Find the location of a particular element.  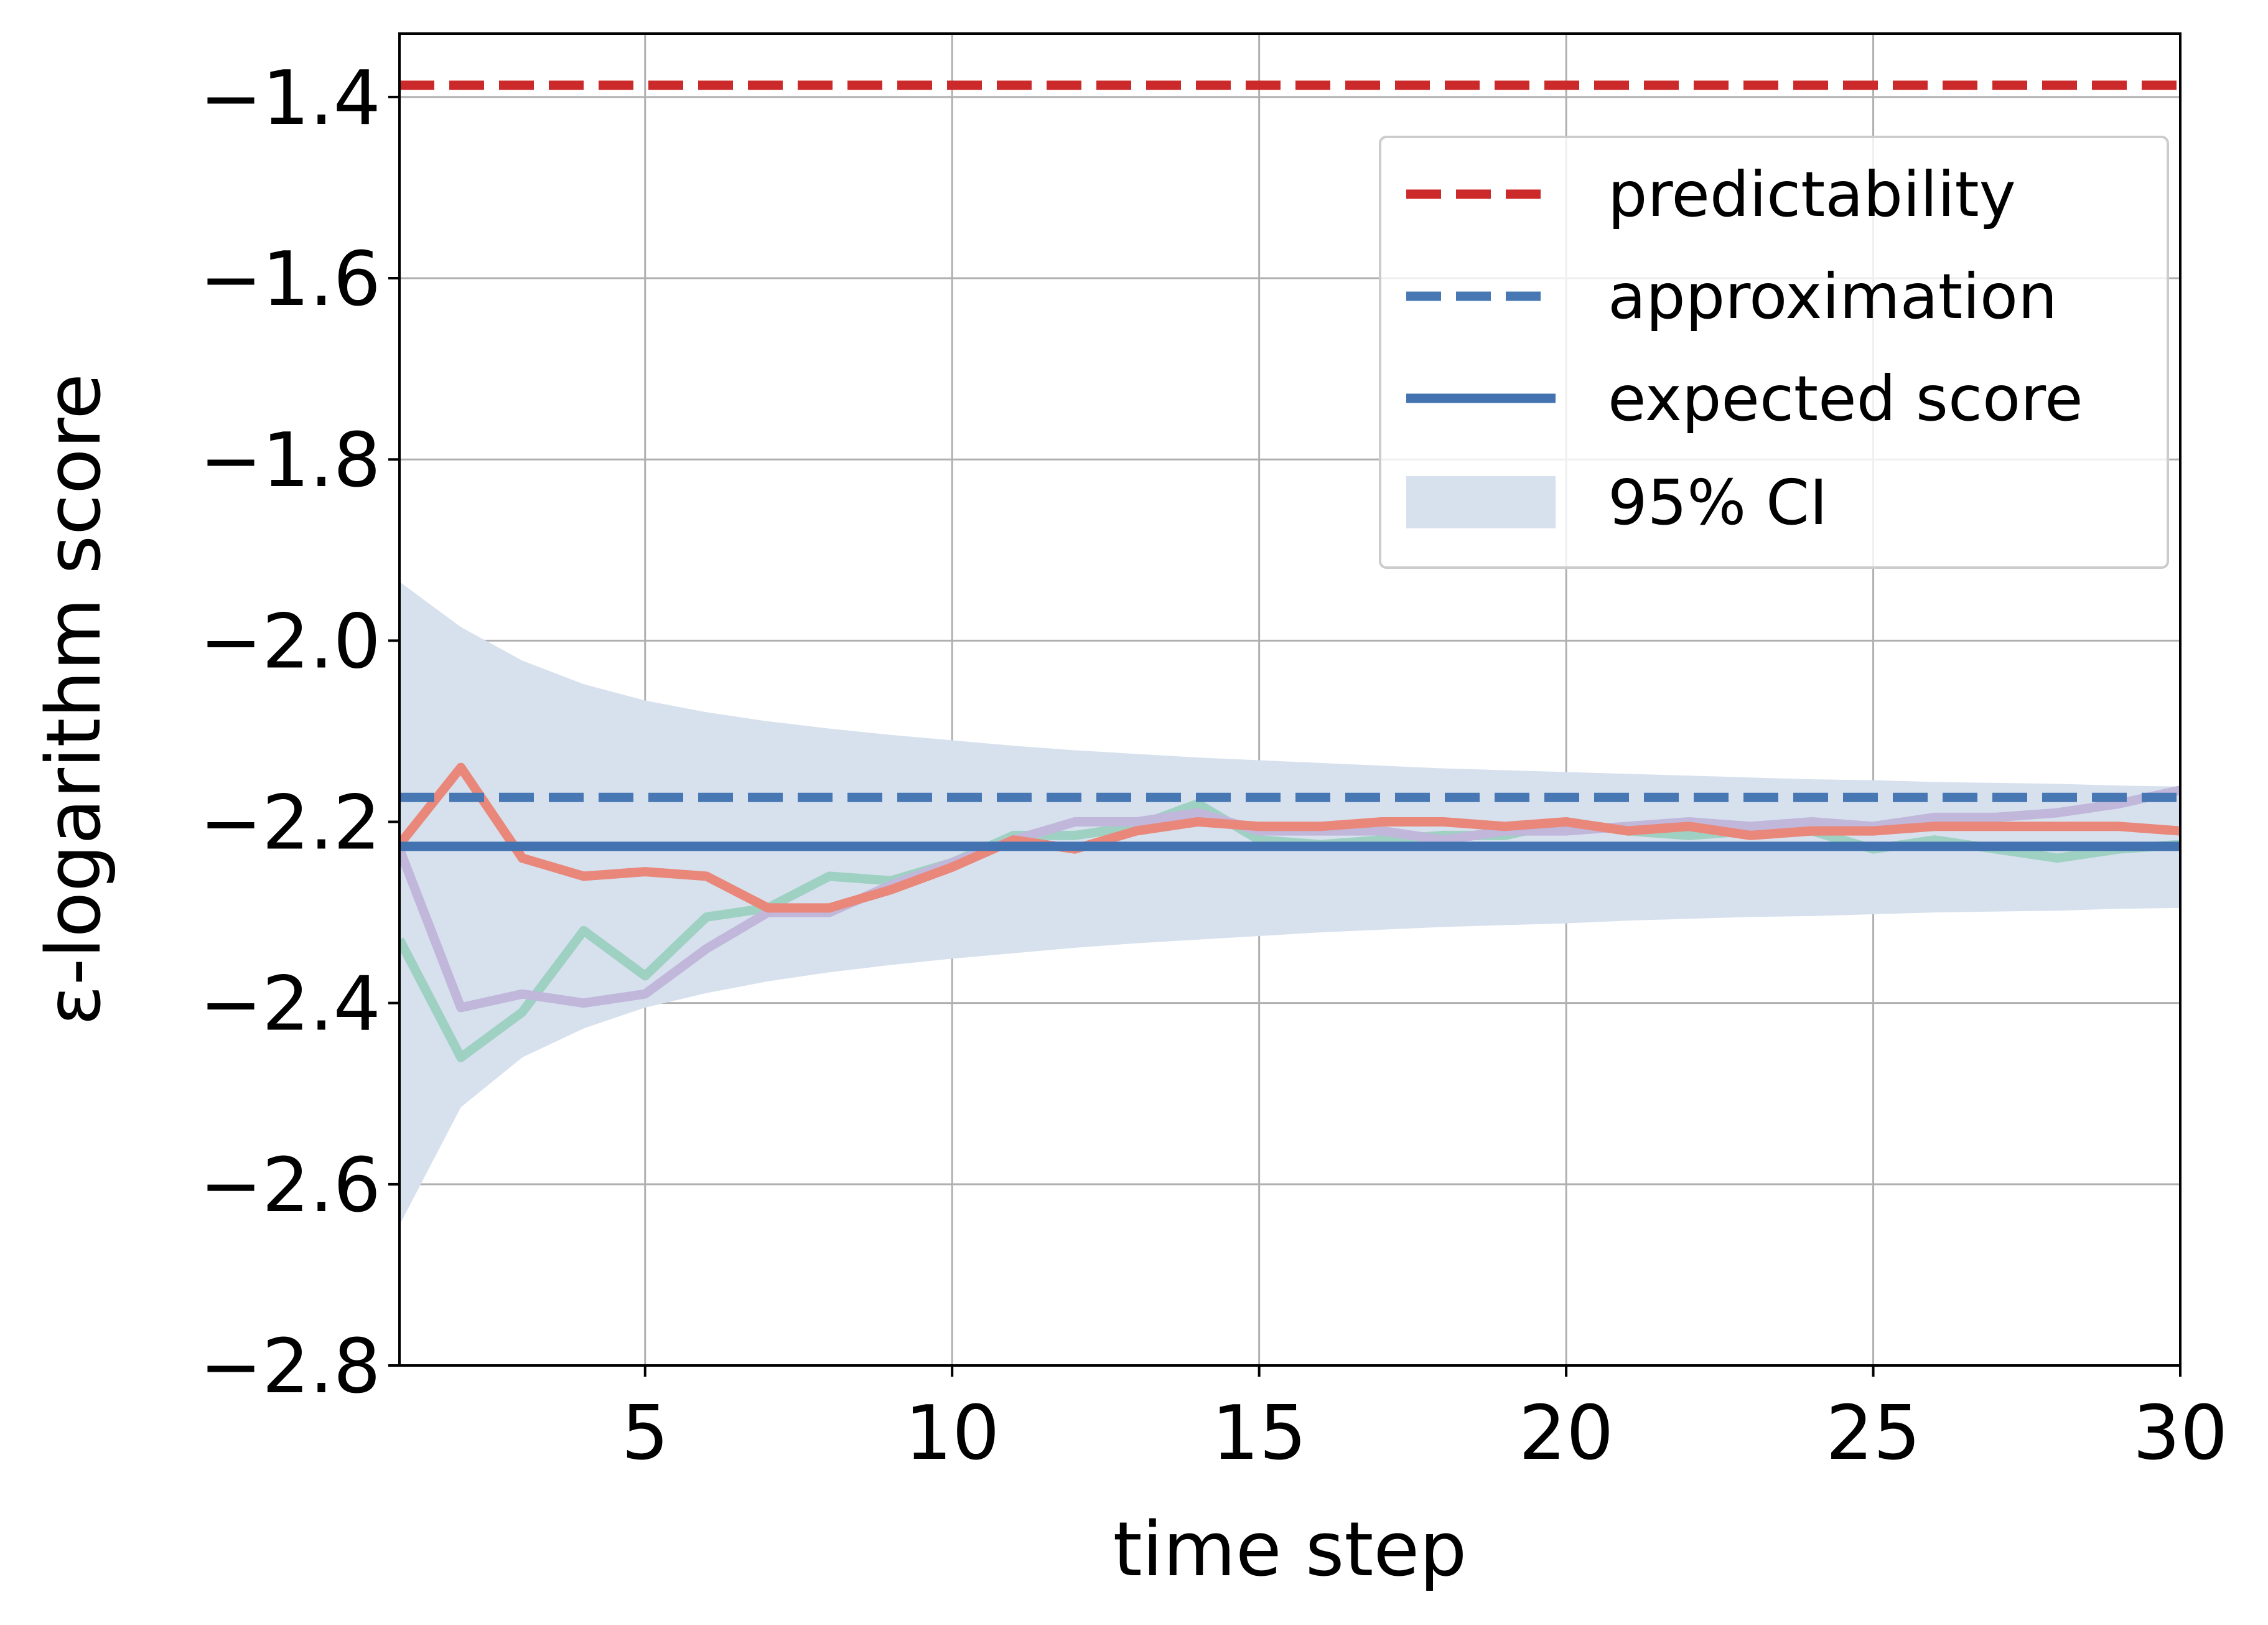

x-tick-label: 15 is located at coordinates (1259, 1433).